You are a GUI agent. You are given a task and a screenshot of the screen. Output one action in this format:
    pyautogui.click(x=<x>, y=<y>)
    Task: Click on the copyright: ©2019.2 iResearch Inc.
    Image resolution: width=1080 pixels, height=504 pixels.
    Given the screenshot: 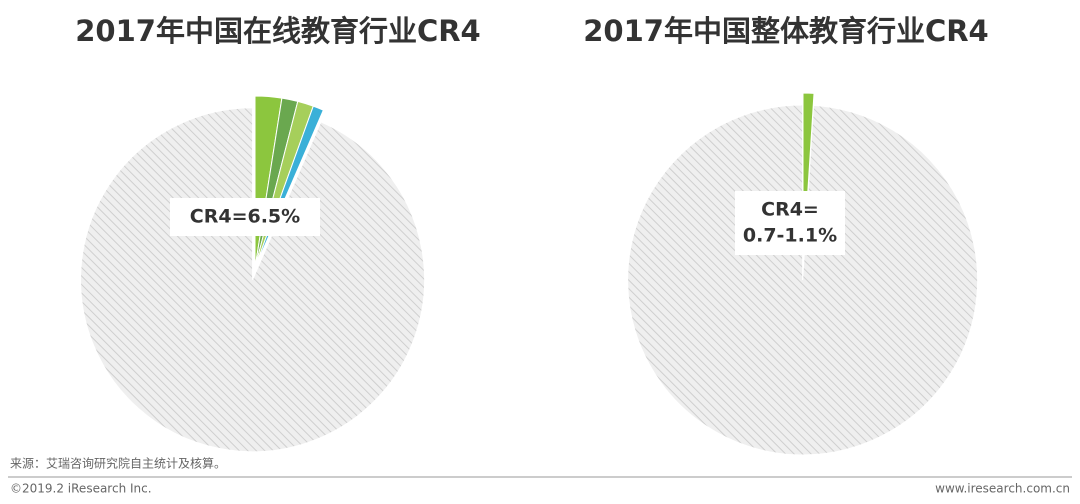 What is the action you would take?
    pyautogui.click(x=81, y=489)
    